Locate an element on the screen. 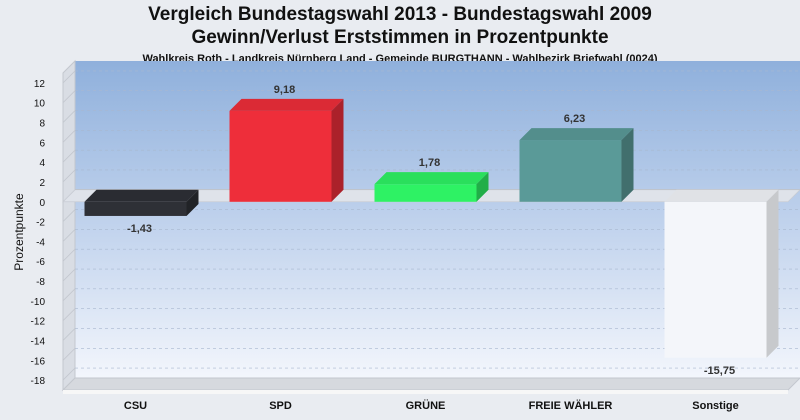  data-label: 1,78 is located at coordinates (429, 163).